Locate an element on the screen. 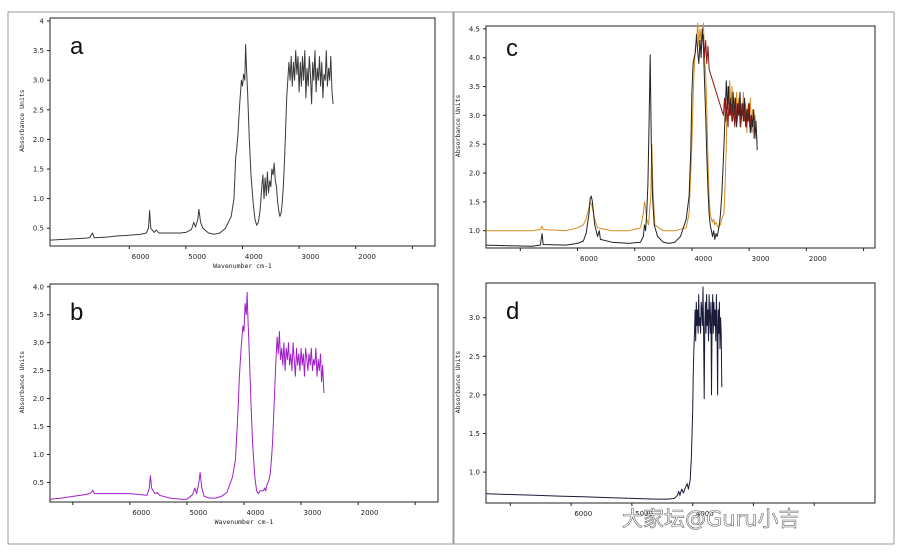 The image size is (904, 552). panel-letter-a: a is located at coordinates (77, 46).